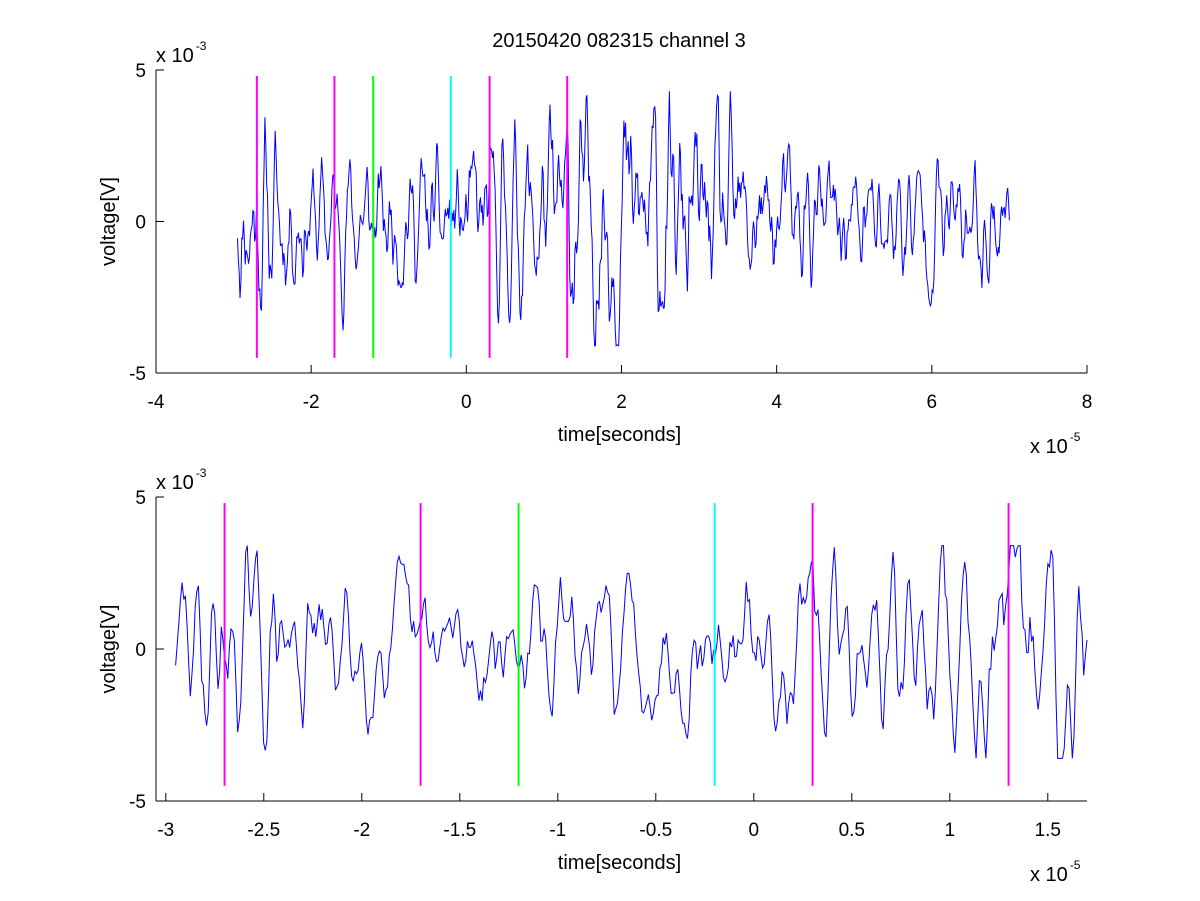  What do you see at coordinates (156, 402) in the screenshot?
I see `x-tick-label: -4` at bounding box center [156, 402].